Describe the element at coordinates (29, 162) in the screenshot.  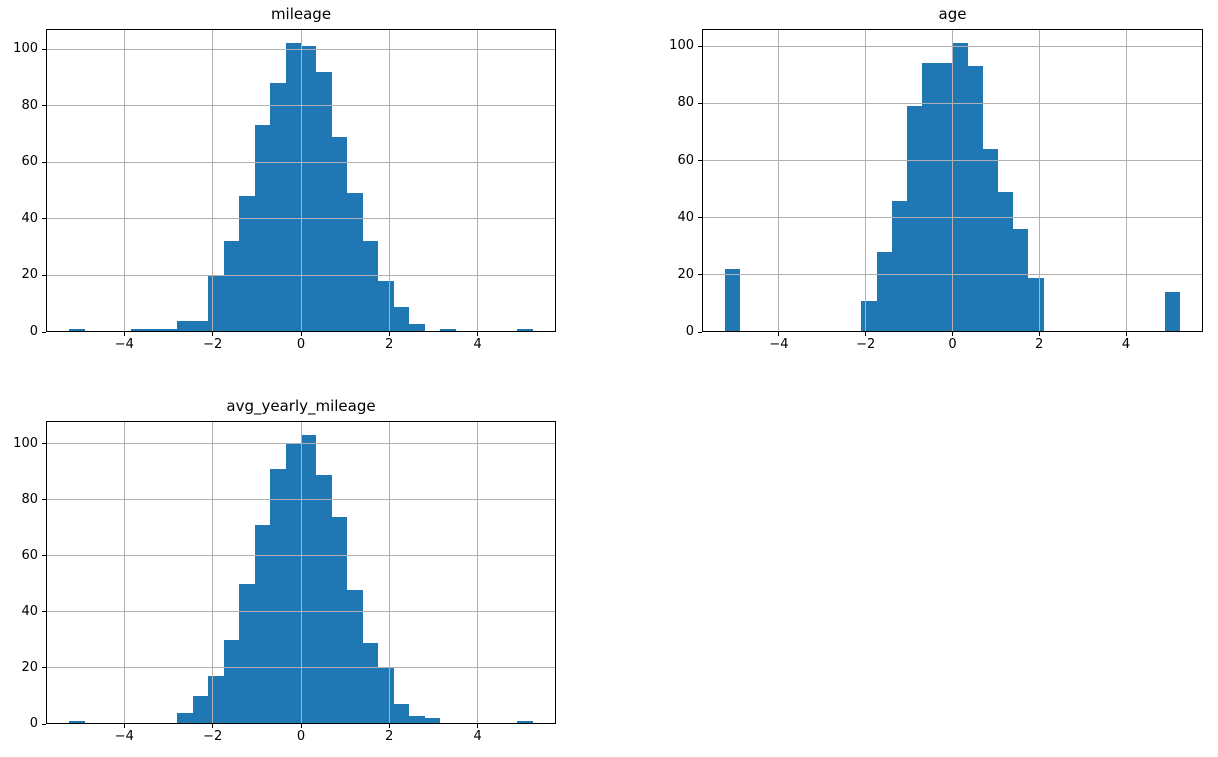
I see `y-tick-label: 60` at that location.